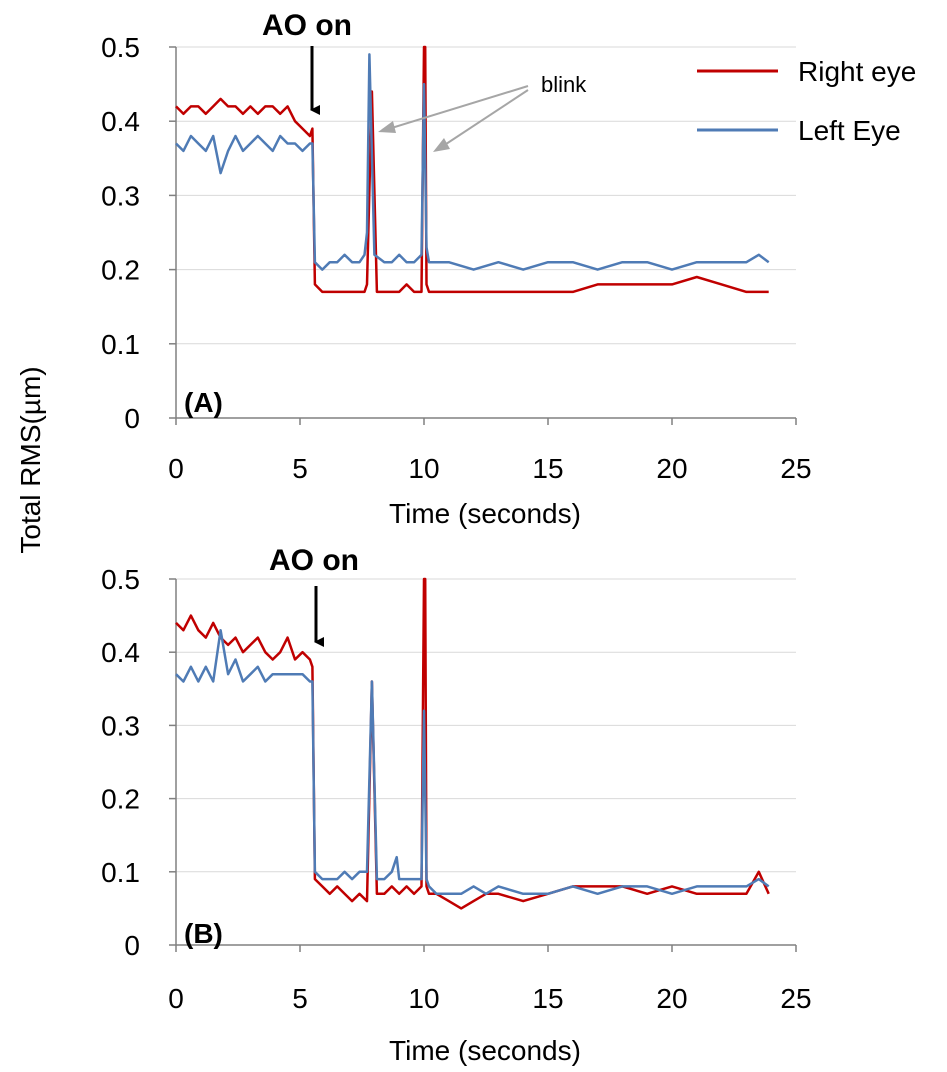  What do you see at coordinates (547, 468) in the screenshot?
I see `panel-a-x-tick-label: 15` at bounding box center [547, 468].